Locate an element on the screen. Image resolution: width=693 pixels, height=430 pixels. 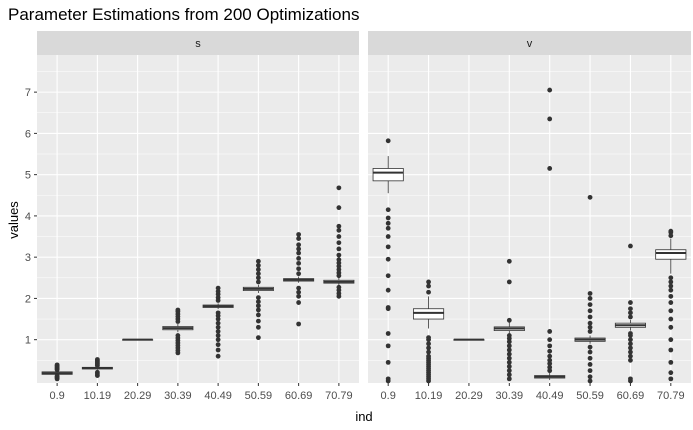
box-60.69 is located at coordinates (630, 313).